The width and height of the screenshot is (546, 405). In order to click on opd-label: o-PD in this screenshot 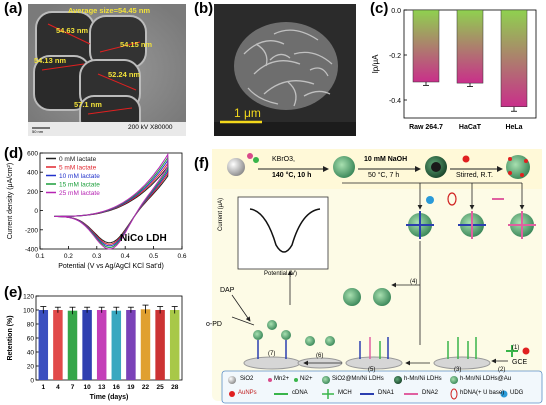, I will do `click(214, 324)`.